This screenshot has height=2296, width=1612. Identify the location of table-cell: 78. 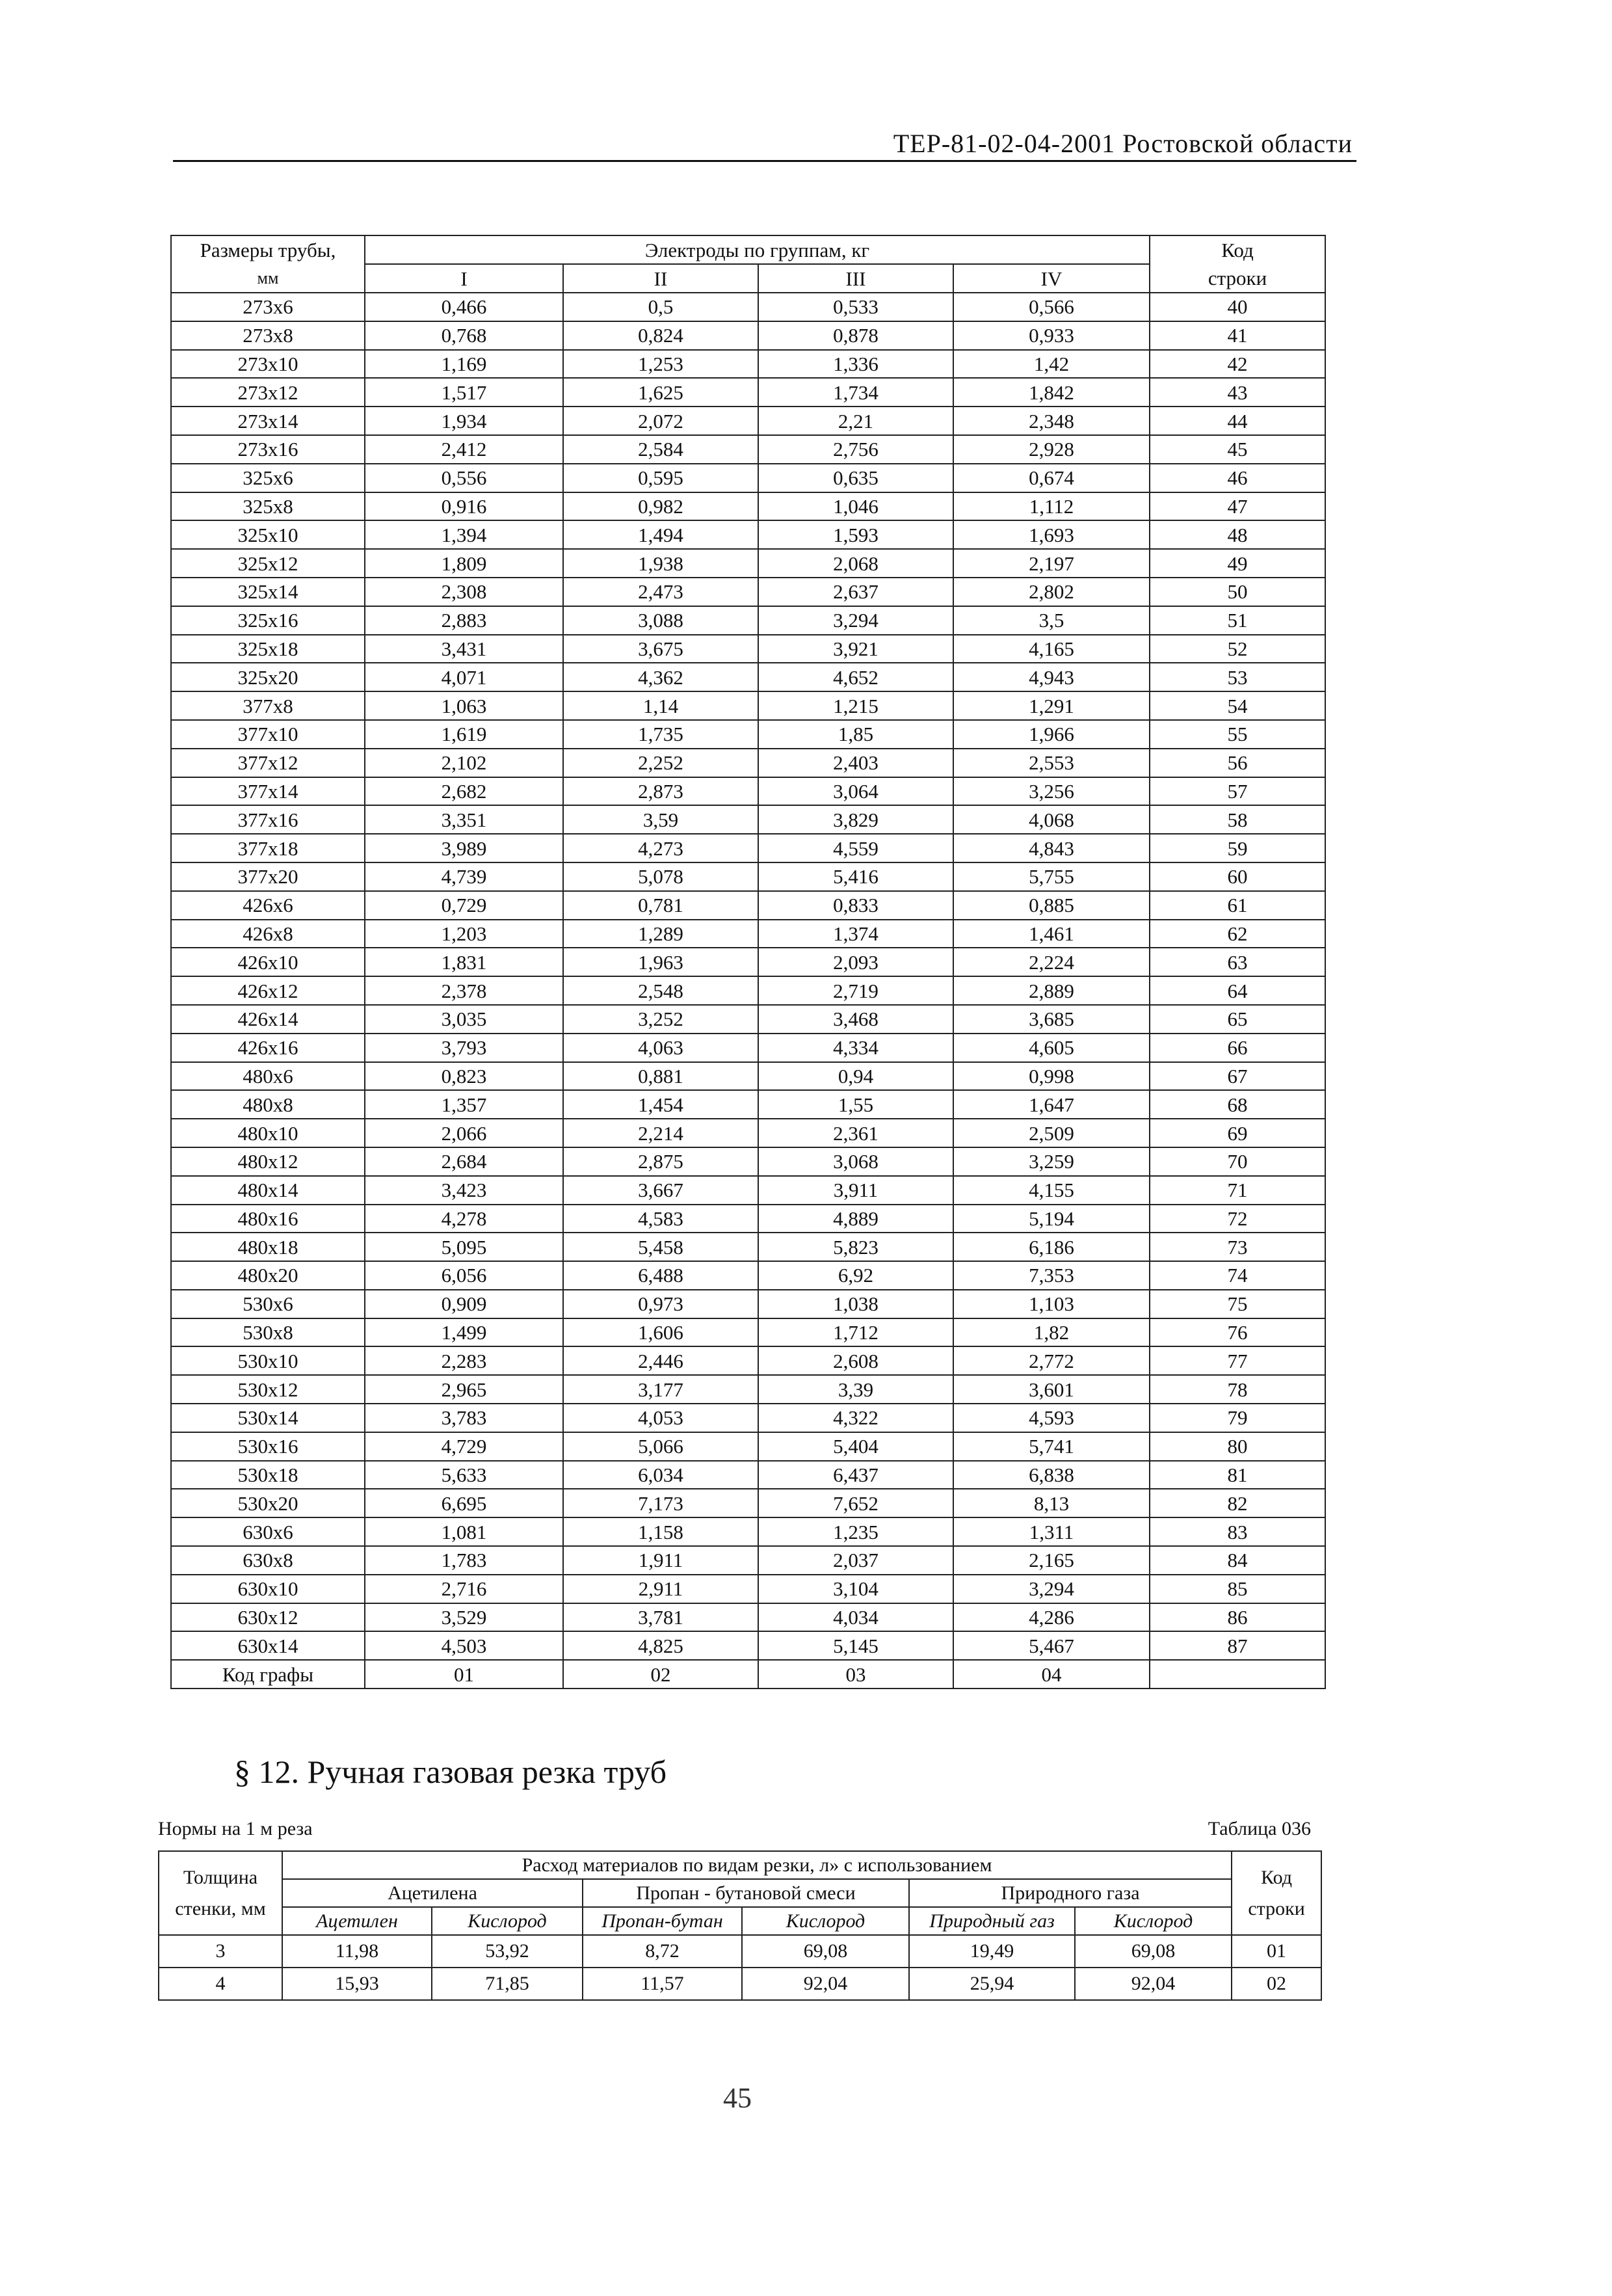
(1238, 1389).